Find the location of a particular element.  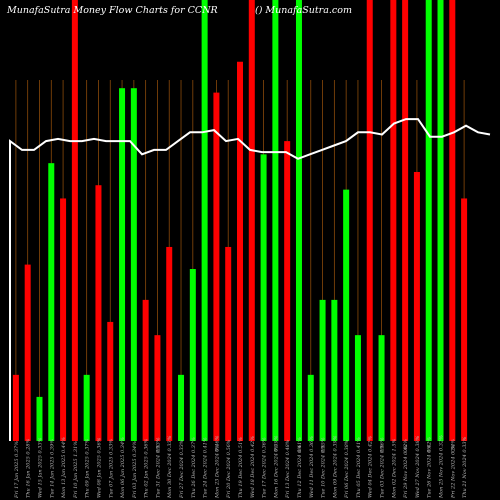

x-tick-label: Fri 20 Dec 2024 0.56% is located at coordinates (229, 469).